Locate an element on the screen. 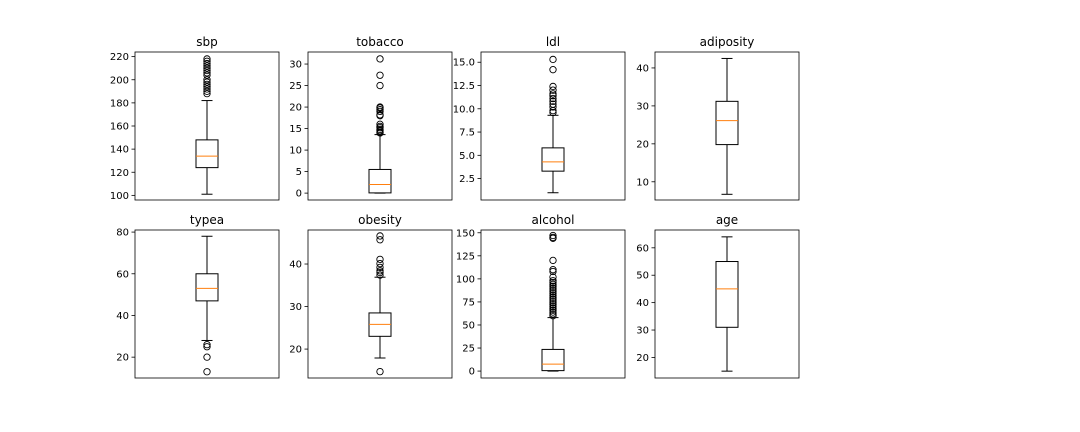 The width and height of the screenshot is (1080, 432). panel-sbp: sbp 100 120 140 160 180 200 220 is located at coordinates (195, 118).